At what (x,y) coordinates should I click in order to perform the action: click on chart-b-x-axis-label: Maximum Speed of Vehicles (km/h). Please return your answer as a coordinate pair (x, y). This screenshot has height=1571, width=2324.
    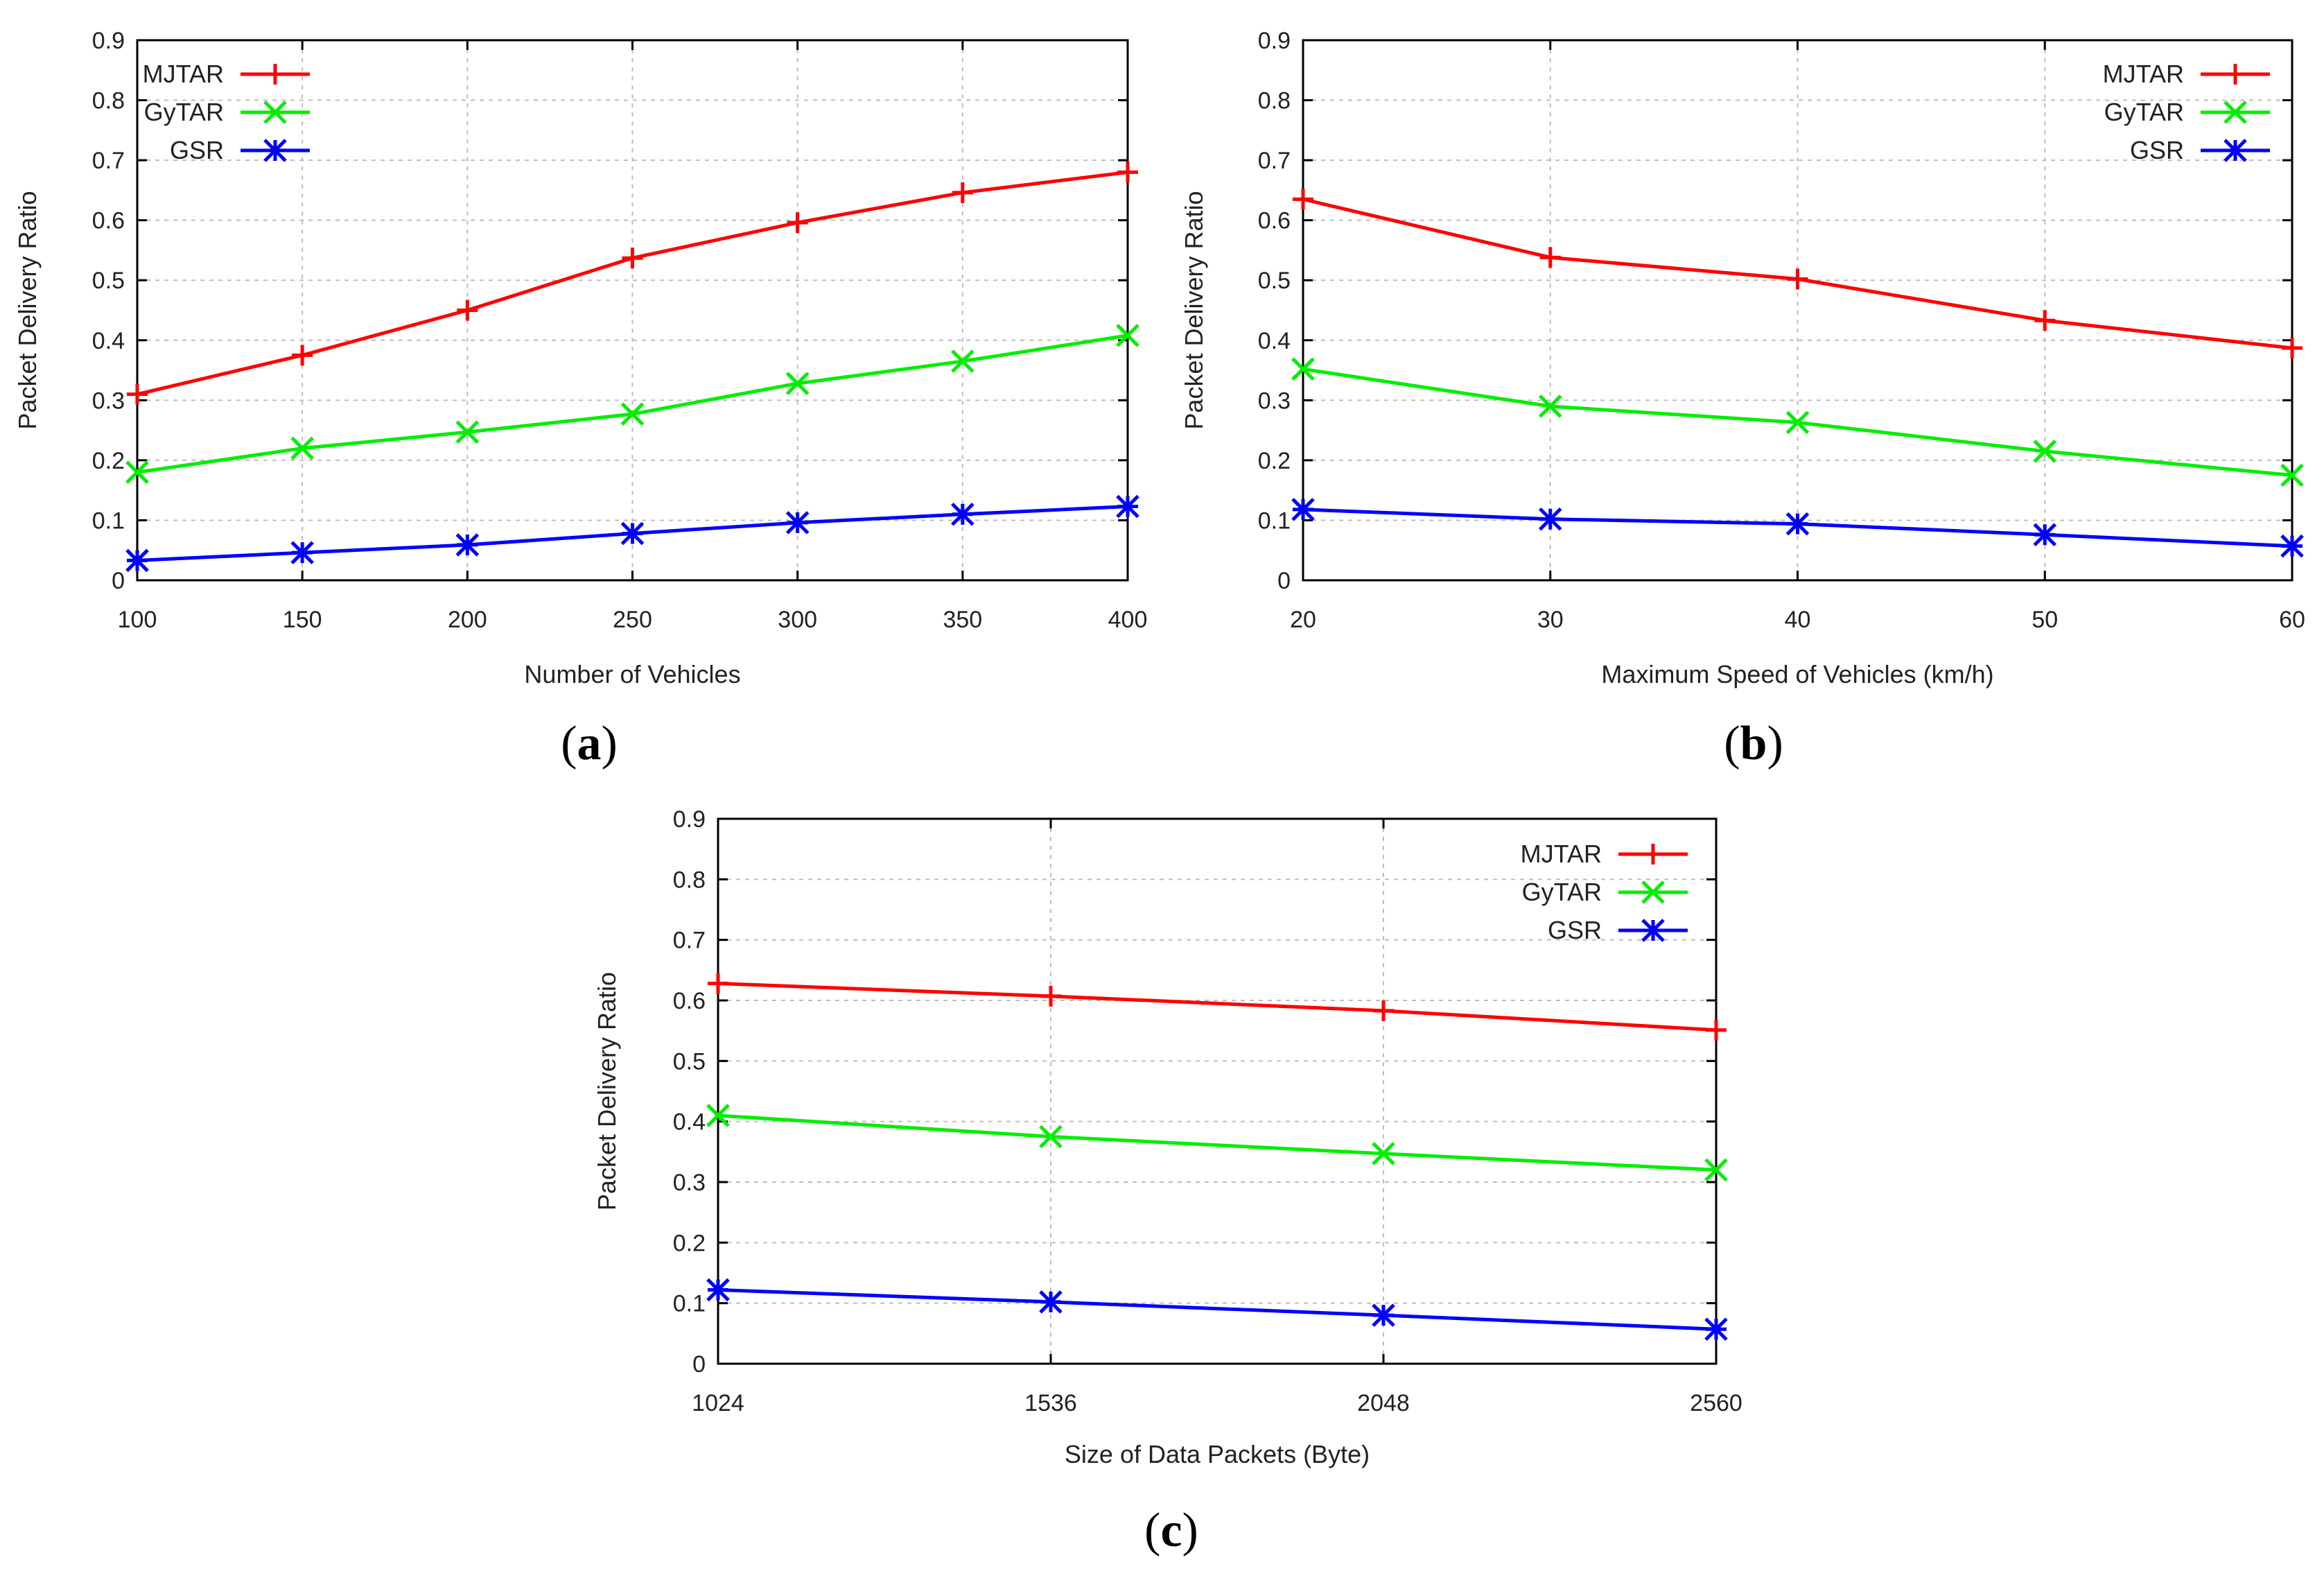
    Looking at the image, I should click on (1797, 674).